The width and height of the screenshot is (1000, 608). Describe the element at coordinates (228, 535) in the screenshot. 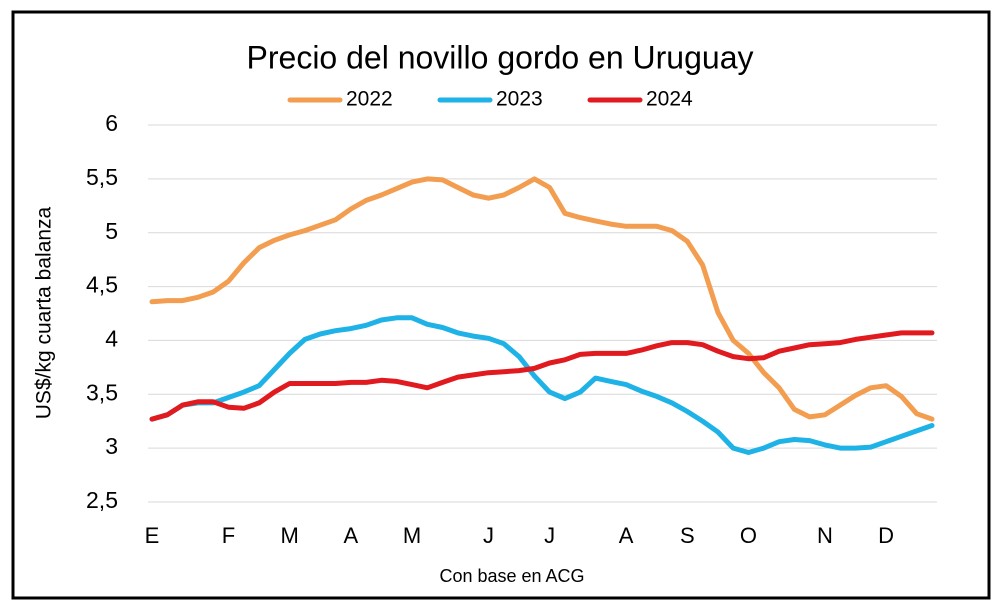

I see `x-tick-label: F` at that location.